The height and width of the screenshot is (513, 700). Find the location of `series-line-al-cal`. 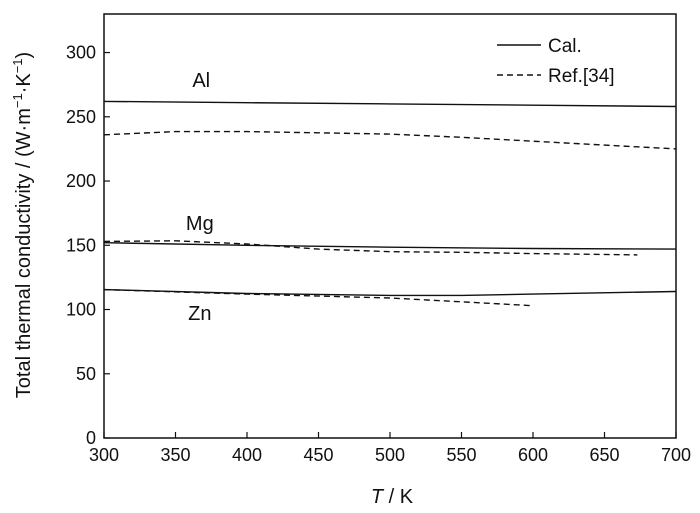

series-line-al-cal is located at coordinates (390, 104).